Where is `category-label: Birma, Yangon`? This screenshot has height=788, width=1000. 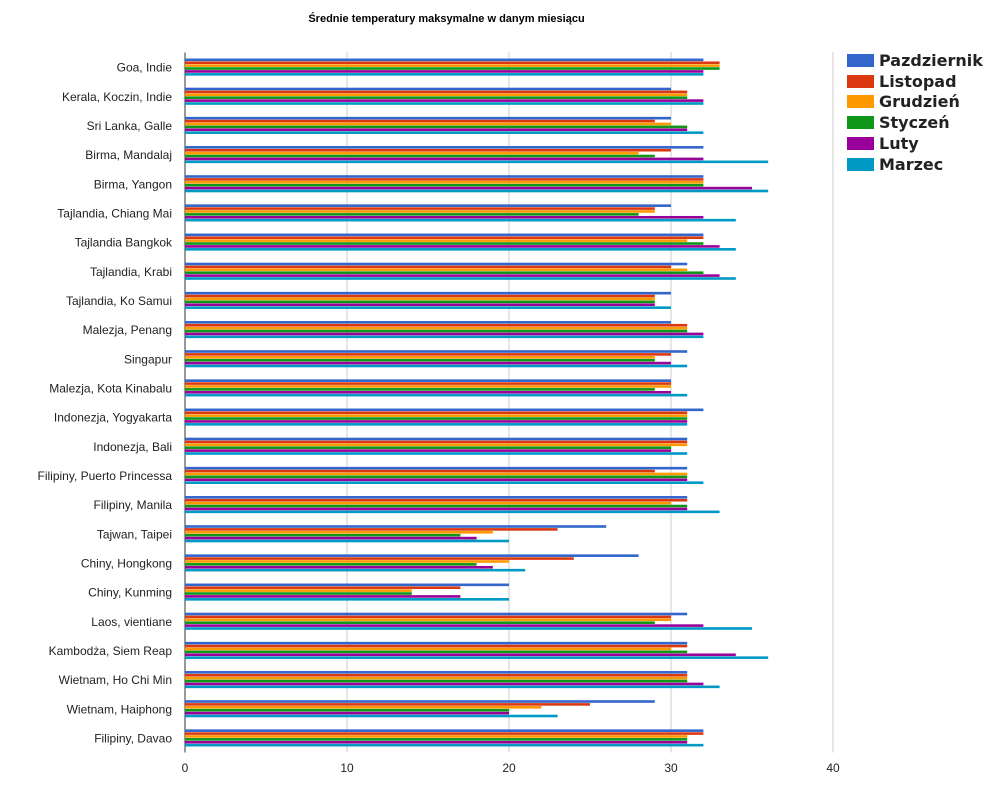
category-label: Birma, Yangon is located at coordinates (133, 184).